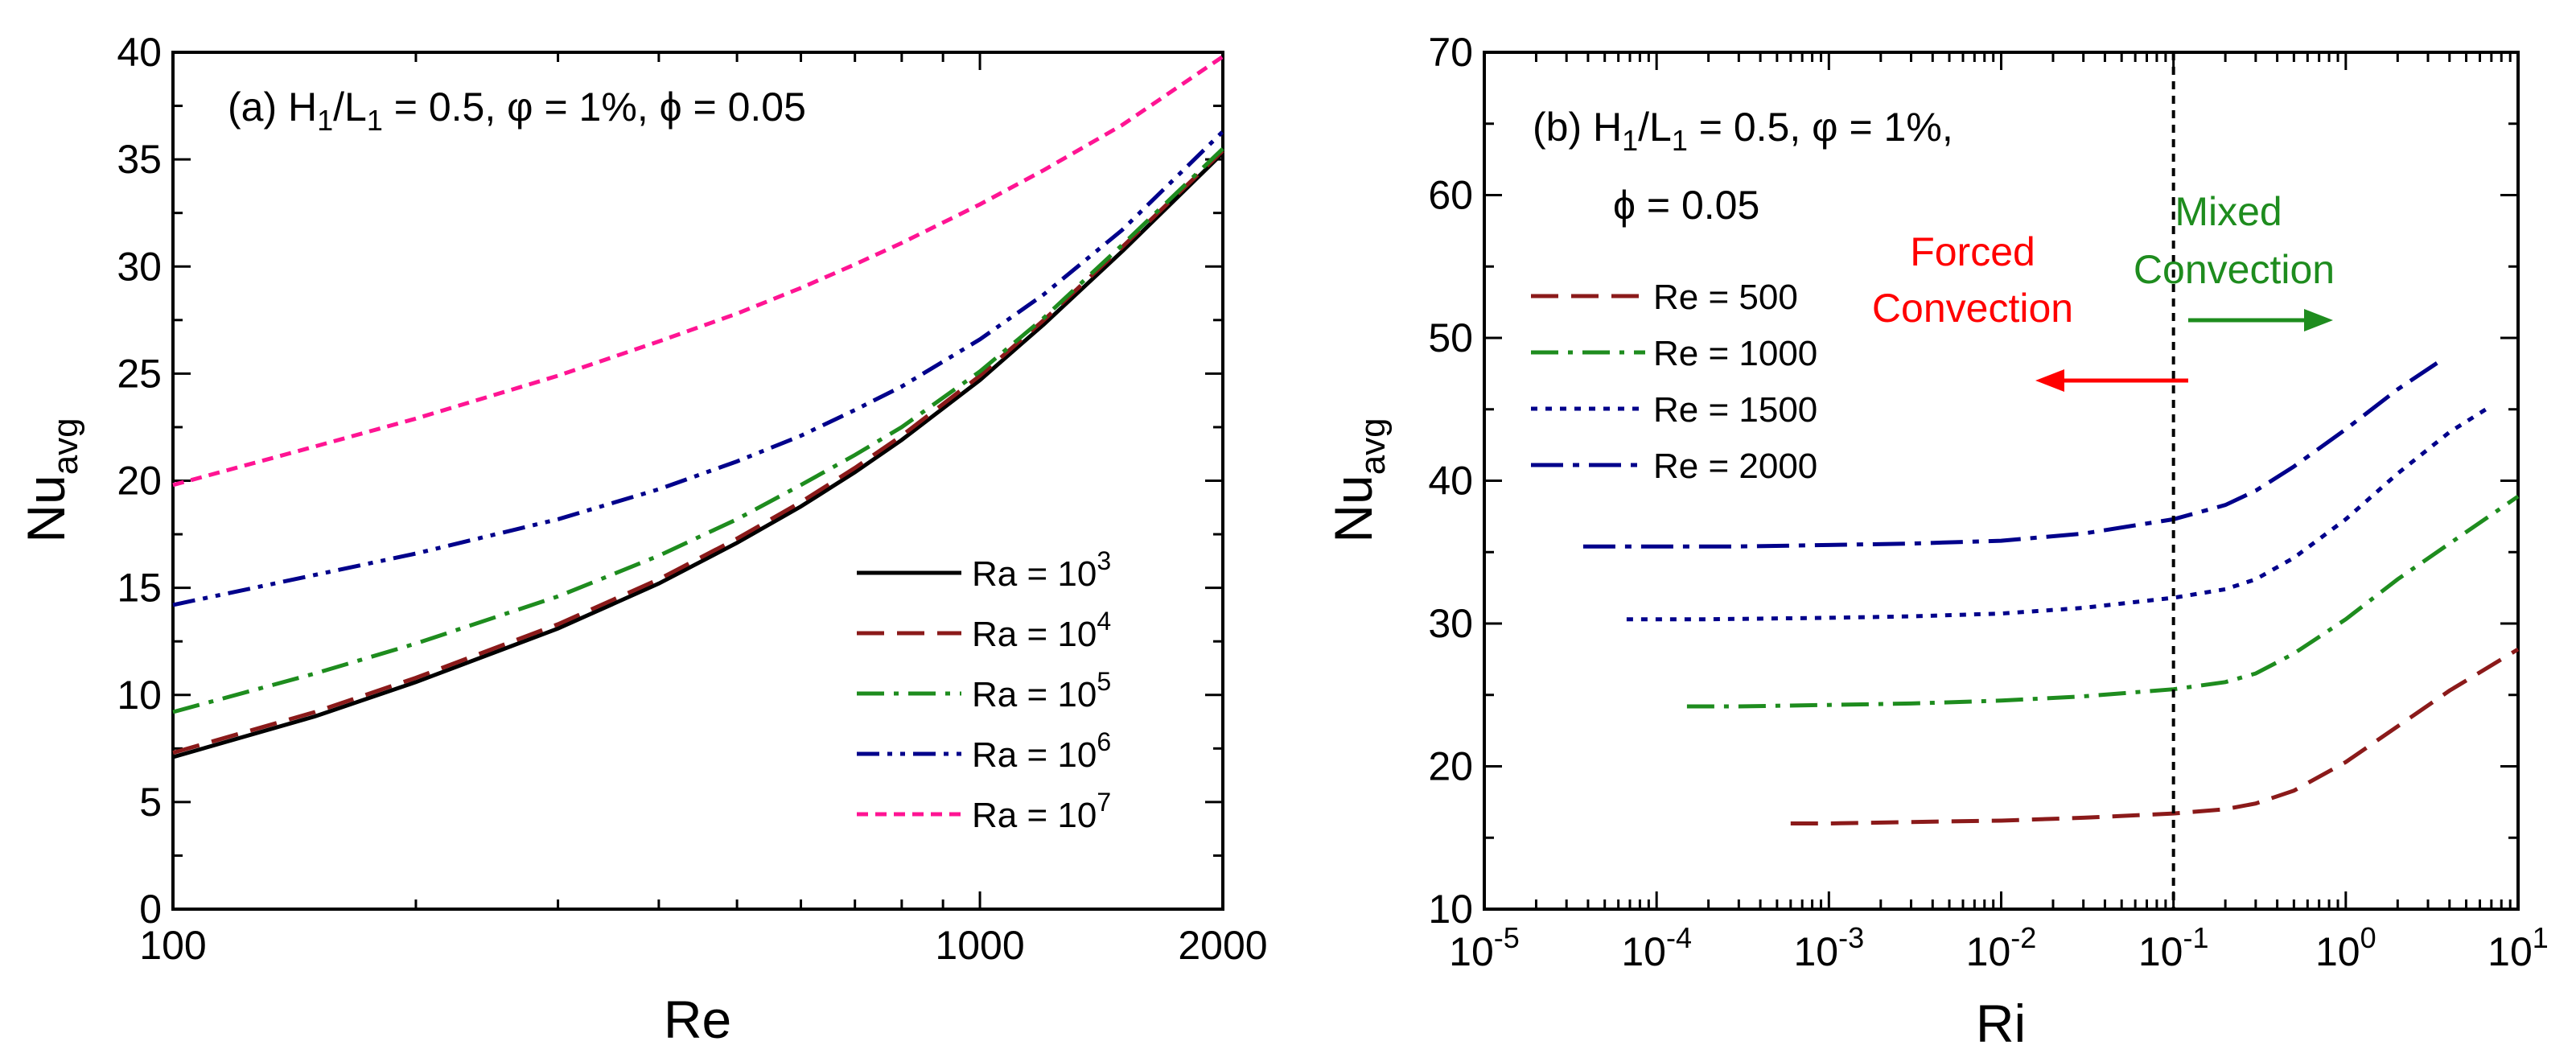 The width and height of the screenshot is (2576, 1062). I want to click on panel-a-legend-label-exp: 3, so click(1104, 561).